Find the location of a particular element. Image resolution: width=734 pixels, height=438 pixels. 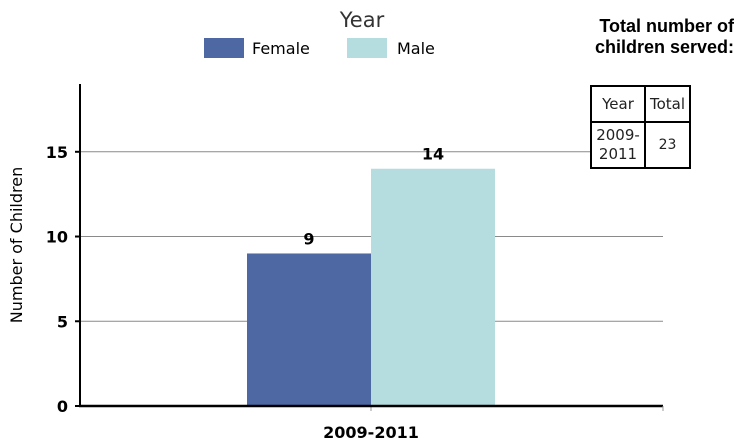

summary-row: 2009- 2011 23 is located at coordinates (641, 145).